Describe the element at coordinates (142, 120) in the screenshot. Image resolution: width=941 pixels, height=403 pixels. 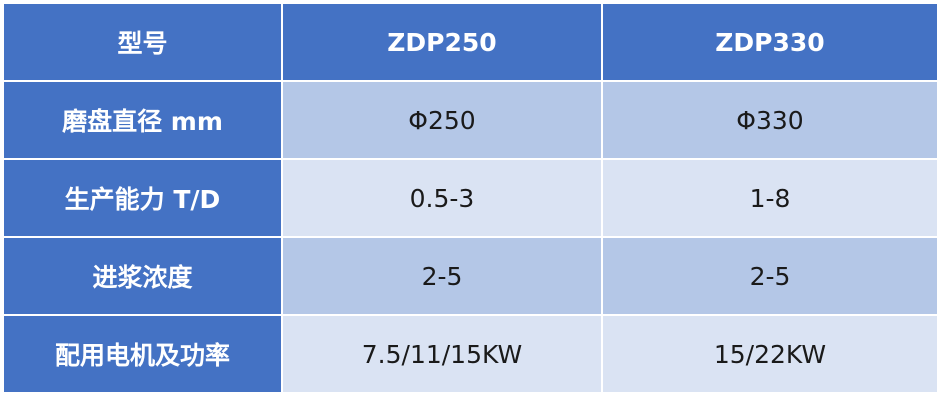
I see `row-label: 磨盘直径 mm` at that location.